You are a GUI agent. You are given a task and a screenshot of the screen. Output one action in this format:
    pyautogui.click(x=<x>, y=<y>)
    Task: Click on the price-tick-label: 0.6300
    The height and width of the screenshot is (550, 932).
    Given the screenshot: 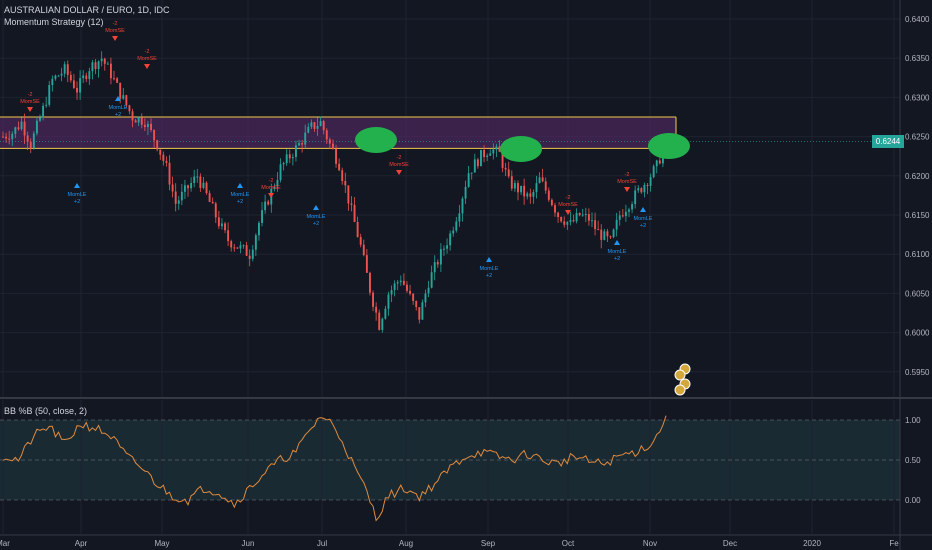 What is the action you would take?
    pyautogui.click(x=917, y=97)
    